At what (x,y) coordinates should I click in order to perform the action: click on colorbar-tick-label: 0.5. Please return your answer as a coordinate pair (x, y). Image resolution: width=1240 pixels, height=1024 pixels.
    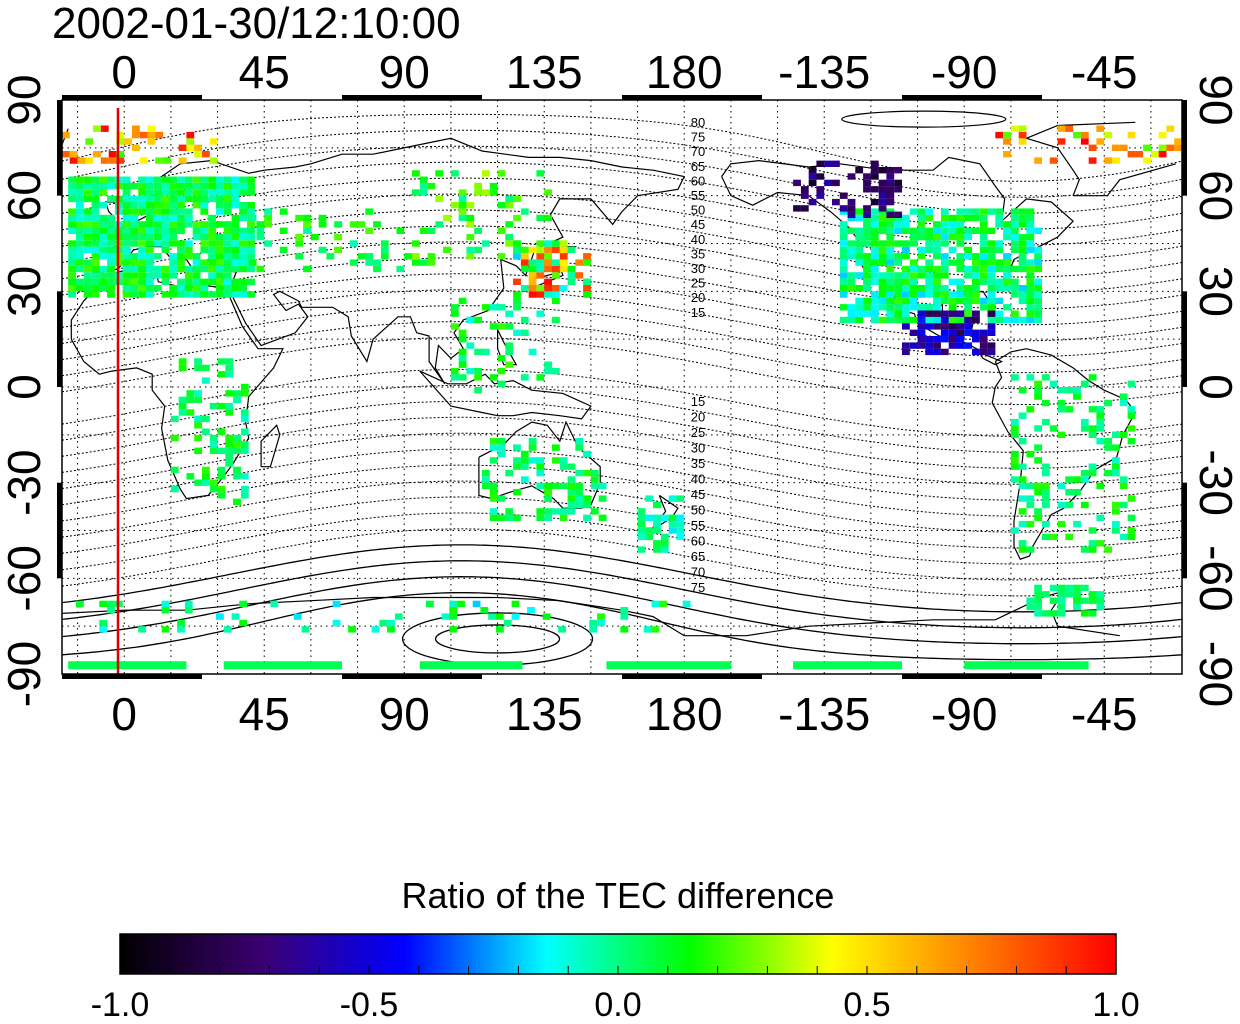
    Looking at the image, I should click on (866, 1005).